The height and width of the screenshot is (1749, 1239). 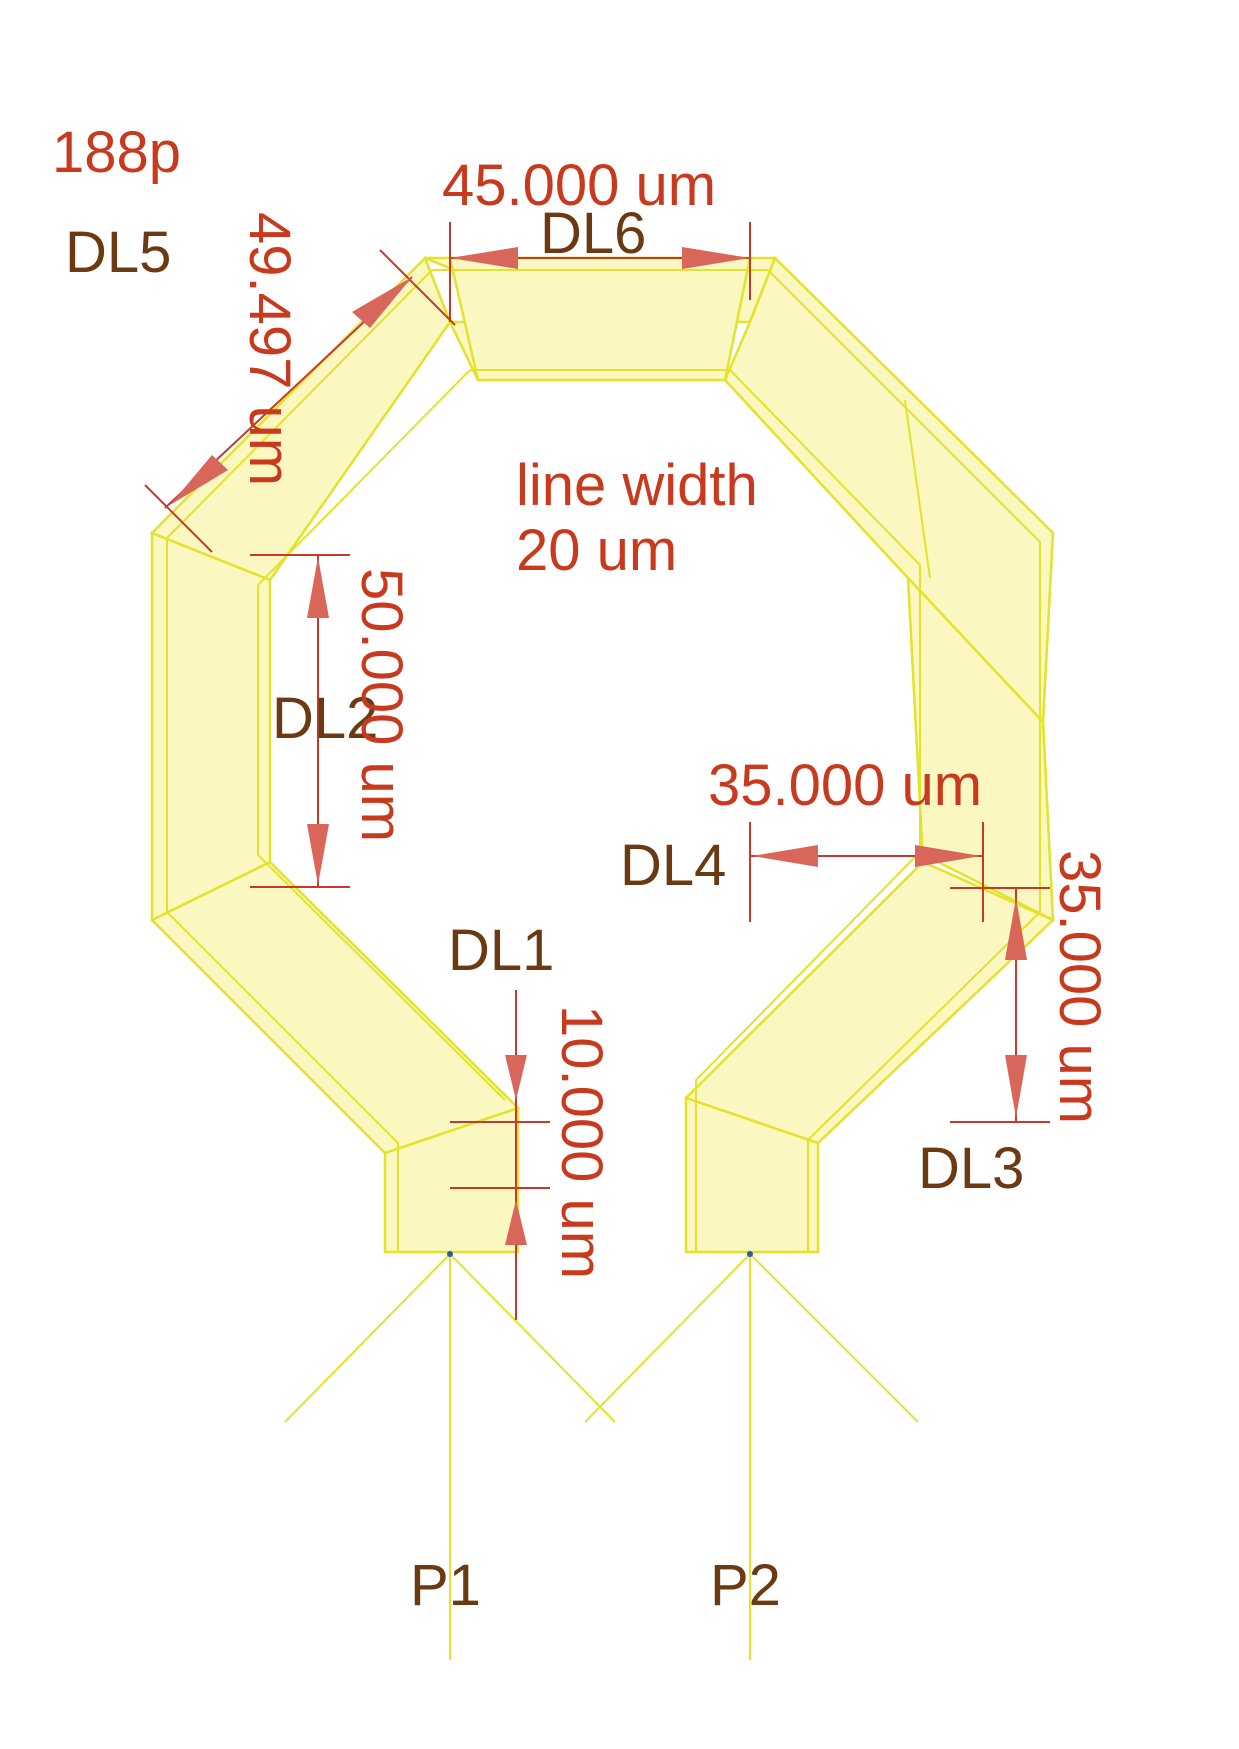 I want to click on port-p2-node, so click(x=750, y=1254).